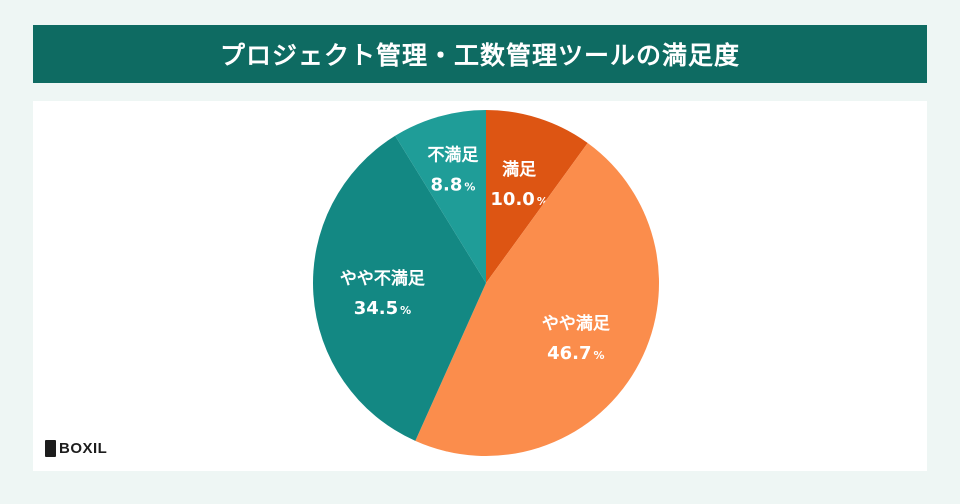 The image size is (960, 504). I want to click on slice-label-2: やや不満足, so click(382, 278).